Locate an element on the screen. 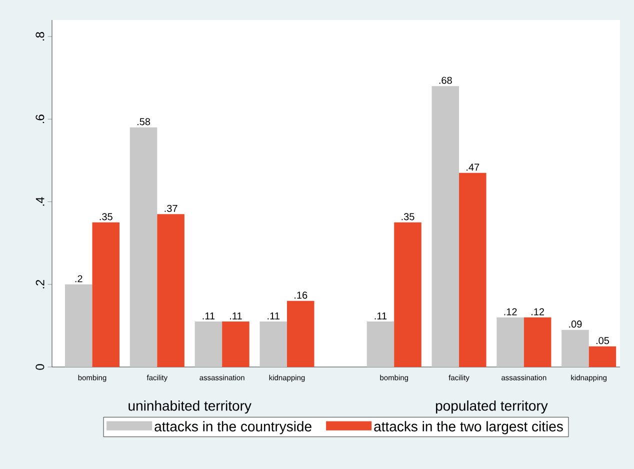 This screenshot has height=469, width=634. legend-label: attacks in the countryside is located at coordinates (233, 427).